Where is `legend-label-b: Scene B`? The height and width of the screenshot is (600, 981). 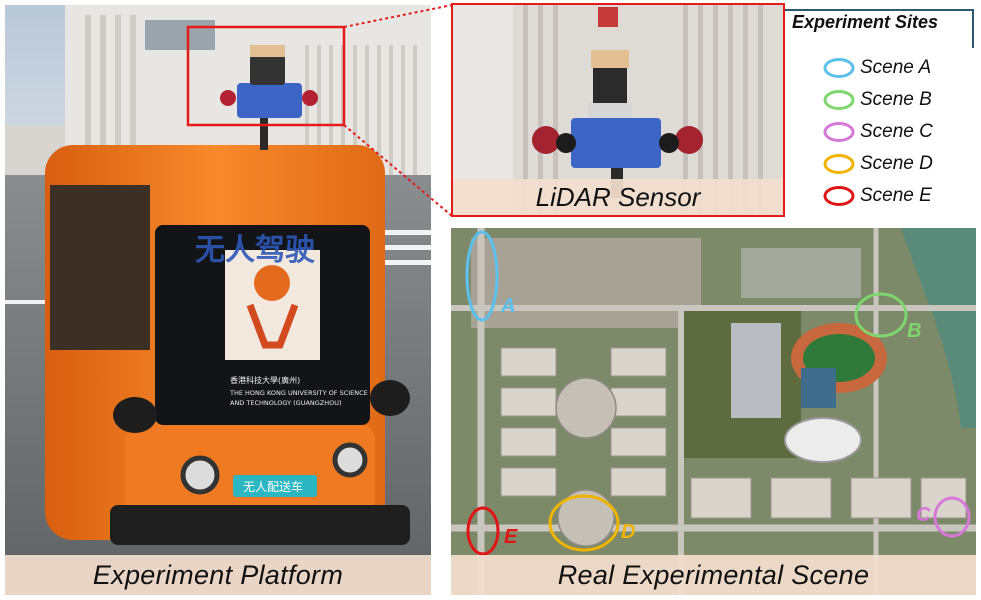
legend-label-b: Scene B is located at coordinates (896, 99).